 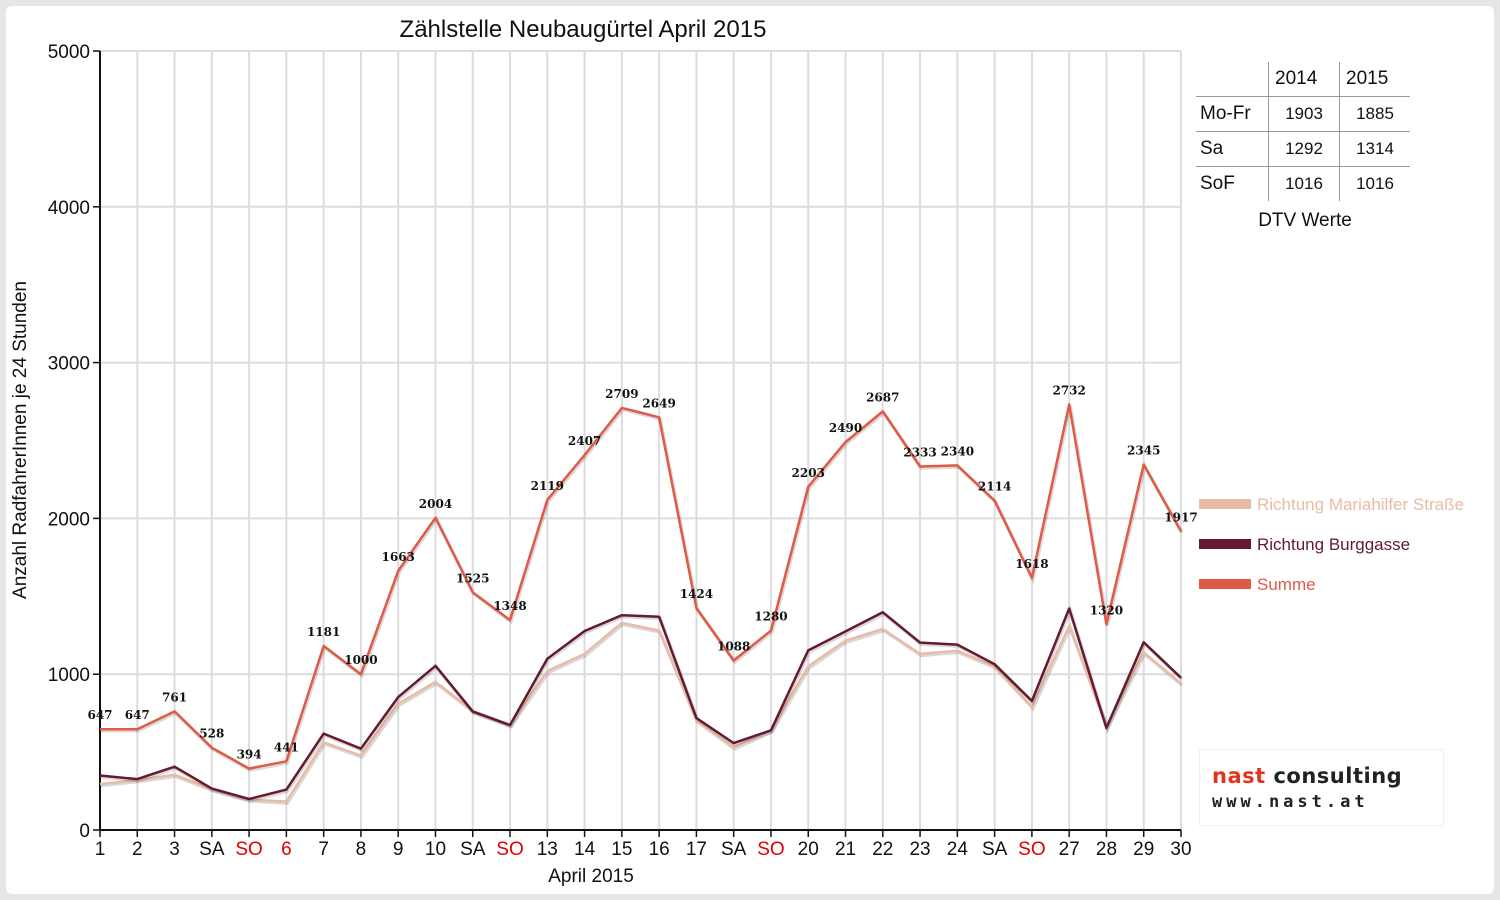 What do you see at coordinates (958, 849) in the screenshot?
I see `x-tick-label: 24` at bounding box center [958, 849].